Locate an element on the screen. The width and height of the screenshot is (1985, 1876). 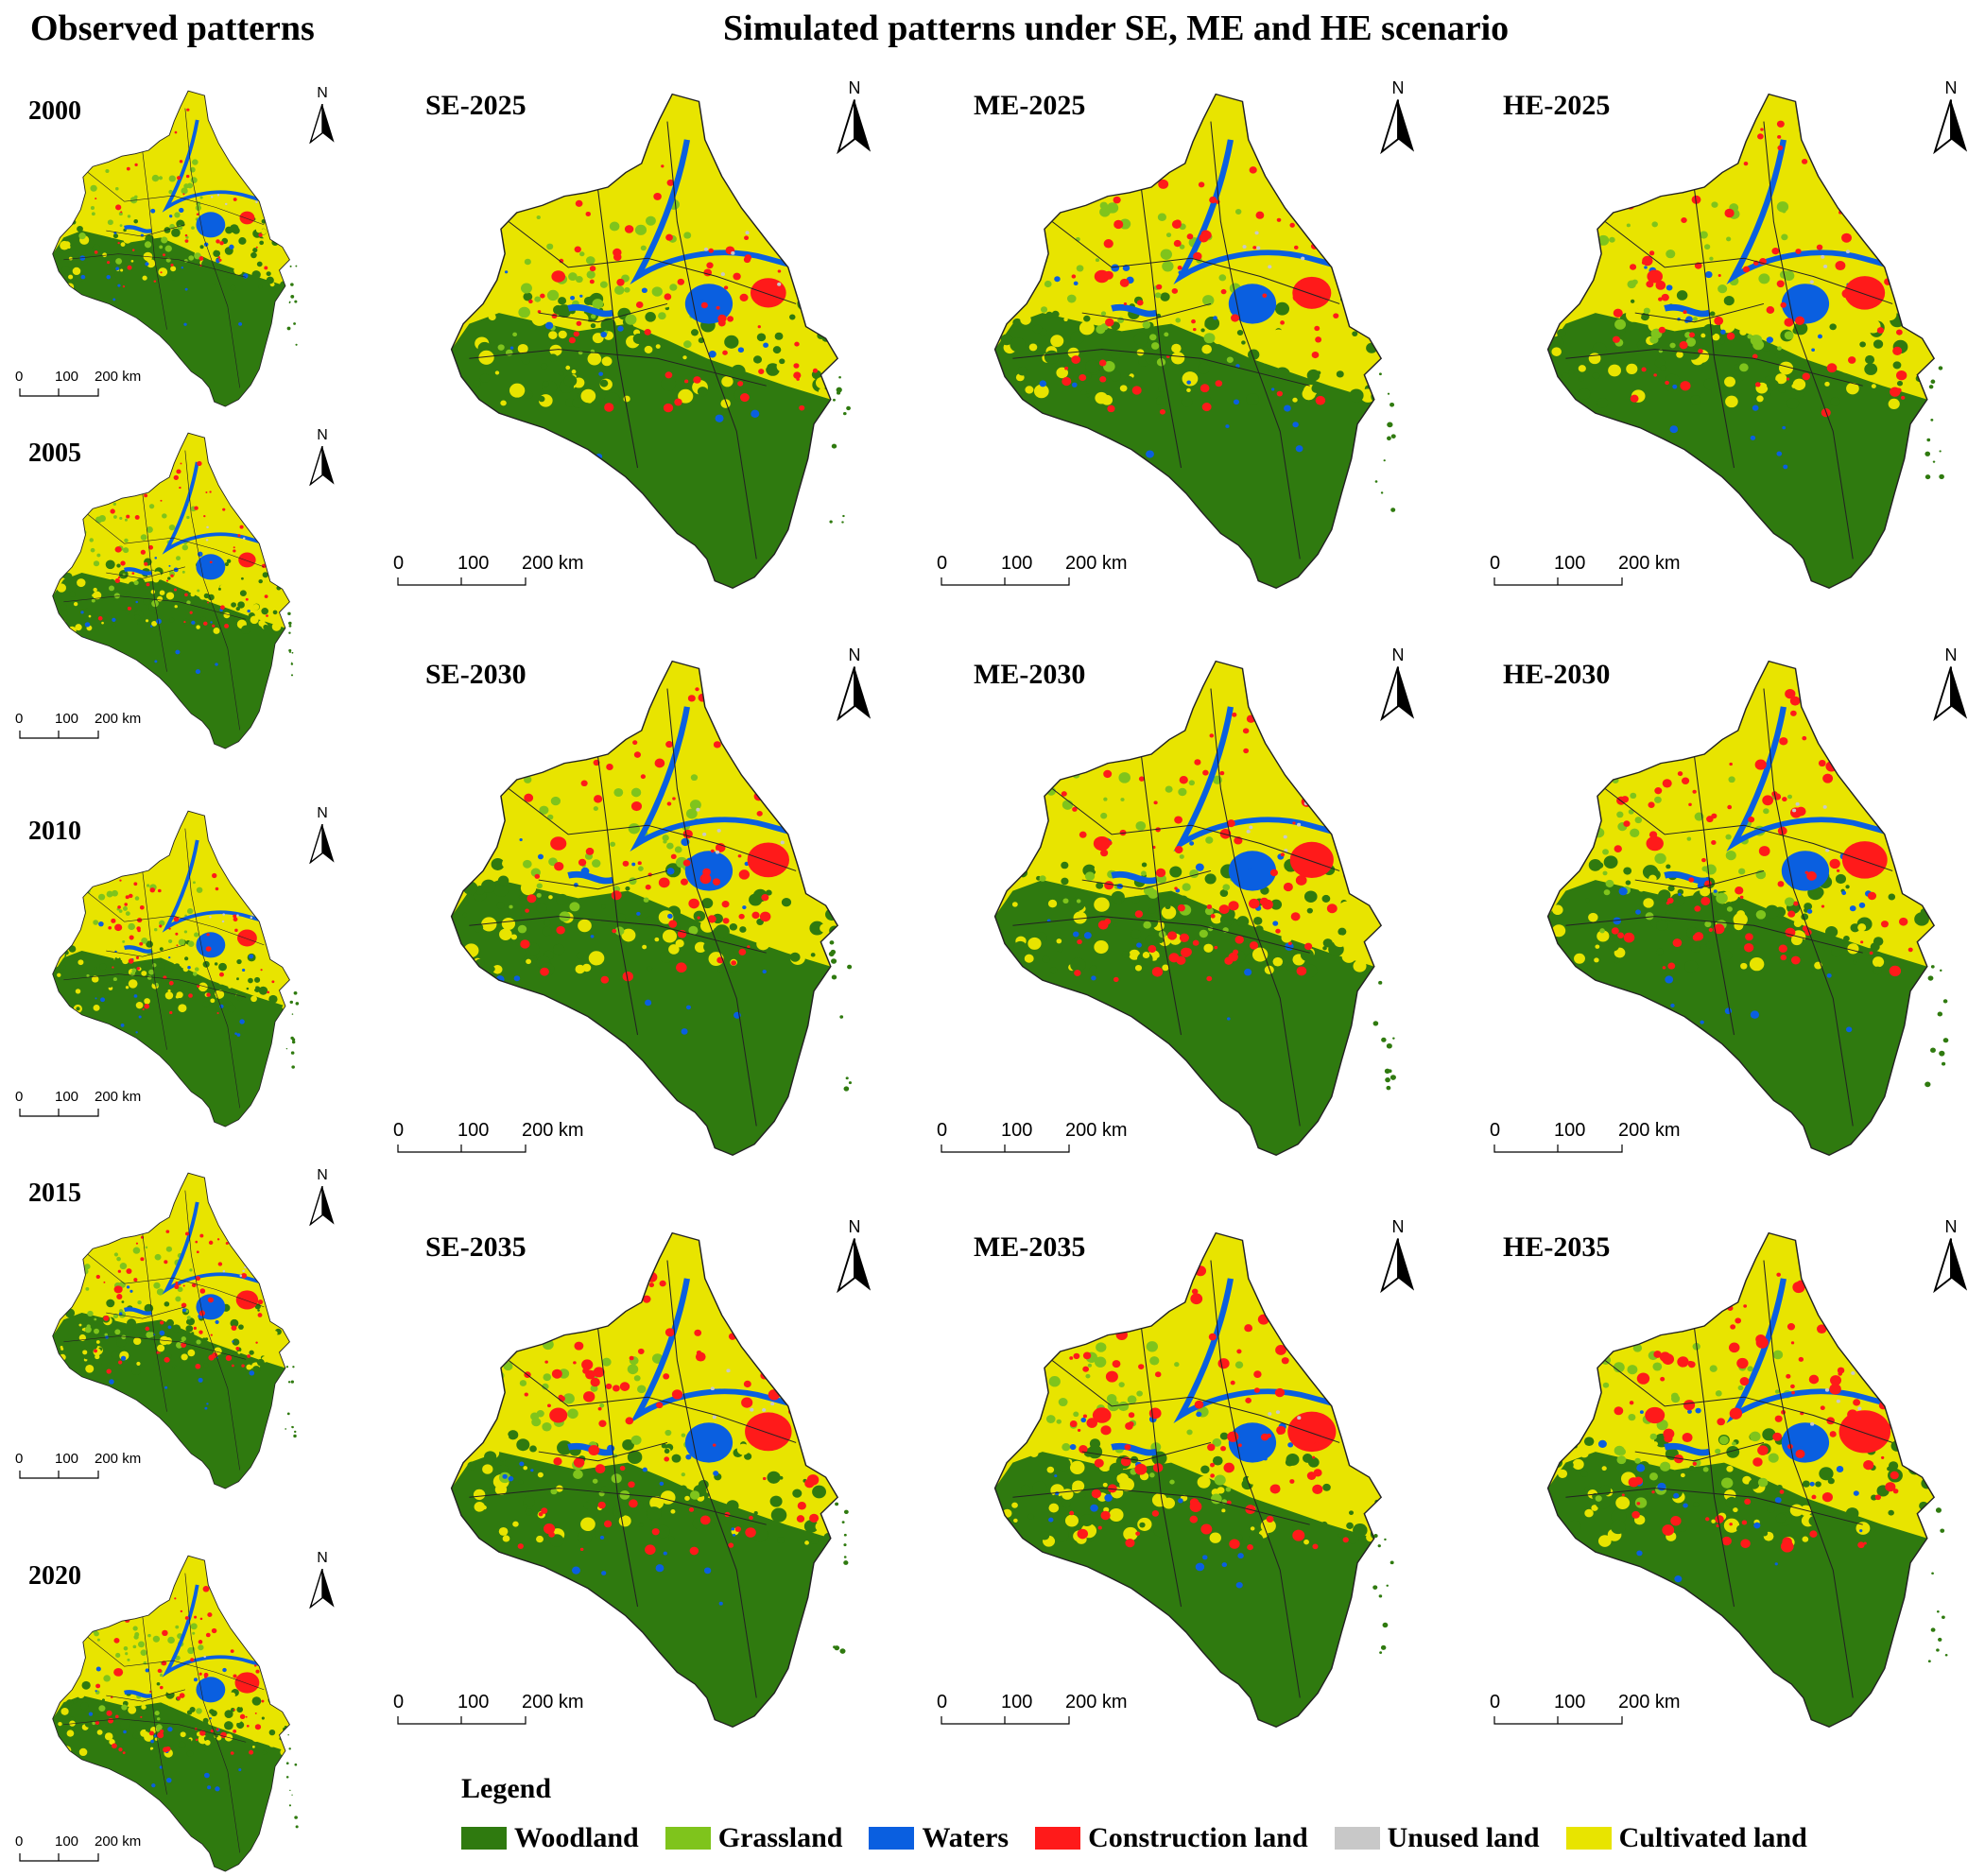
region-outline is located at coordinates (644, 1480).